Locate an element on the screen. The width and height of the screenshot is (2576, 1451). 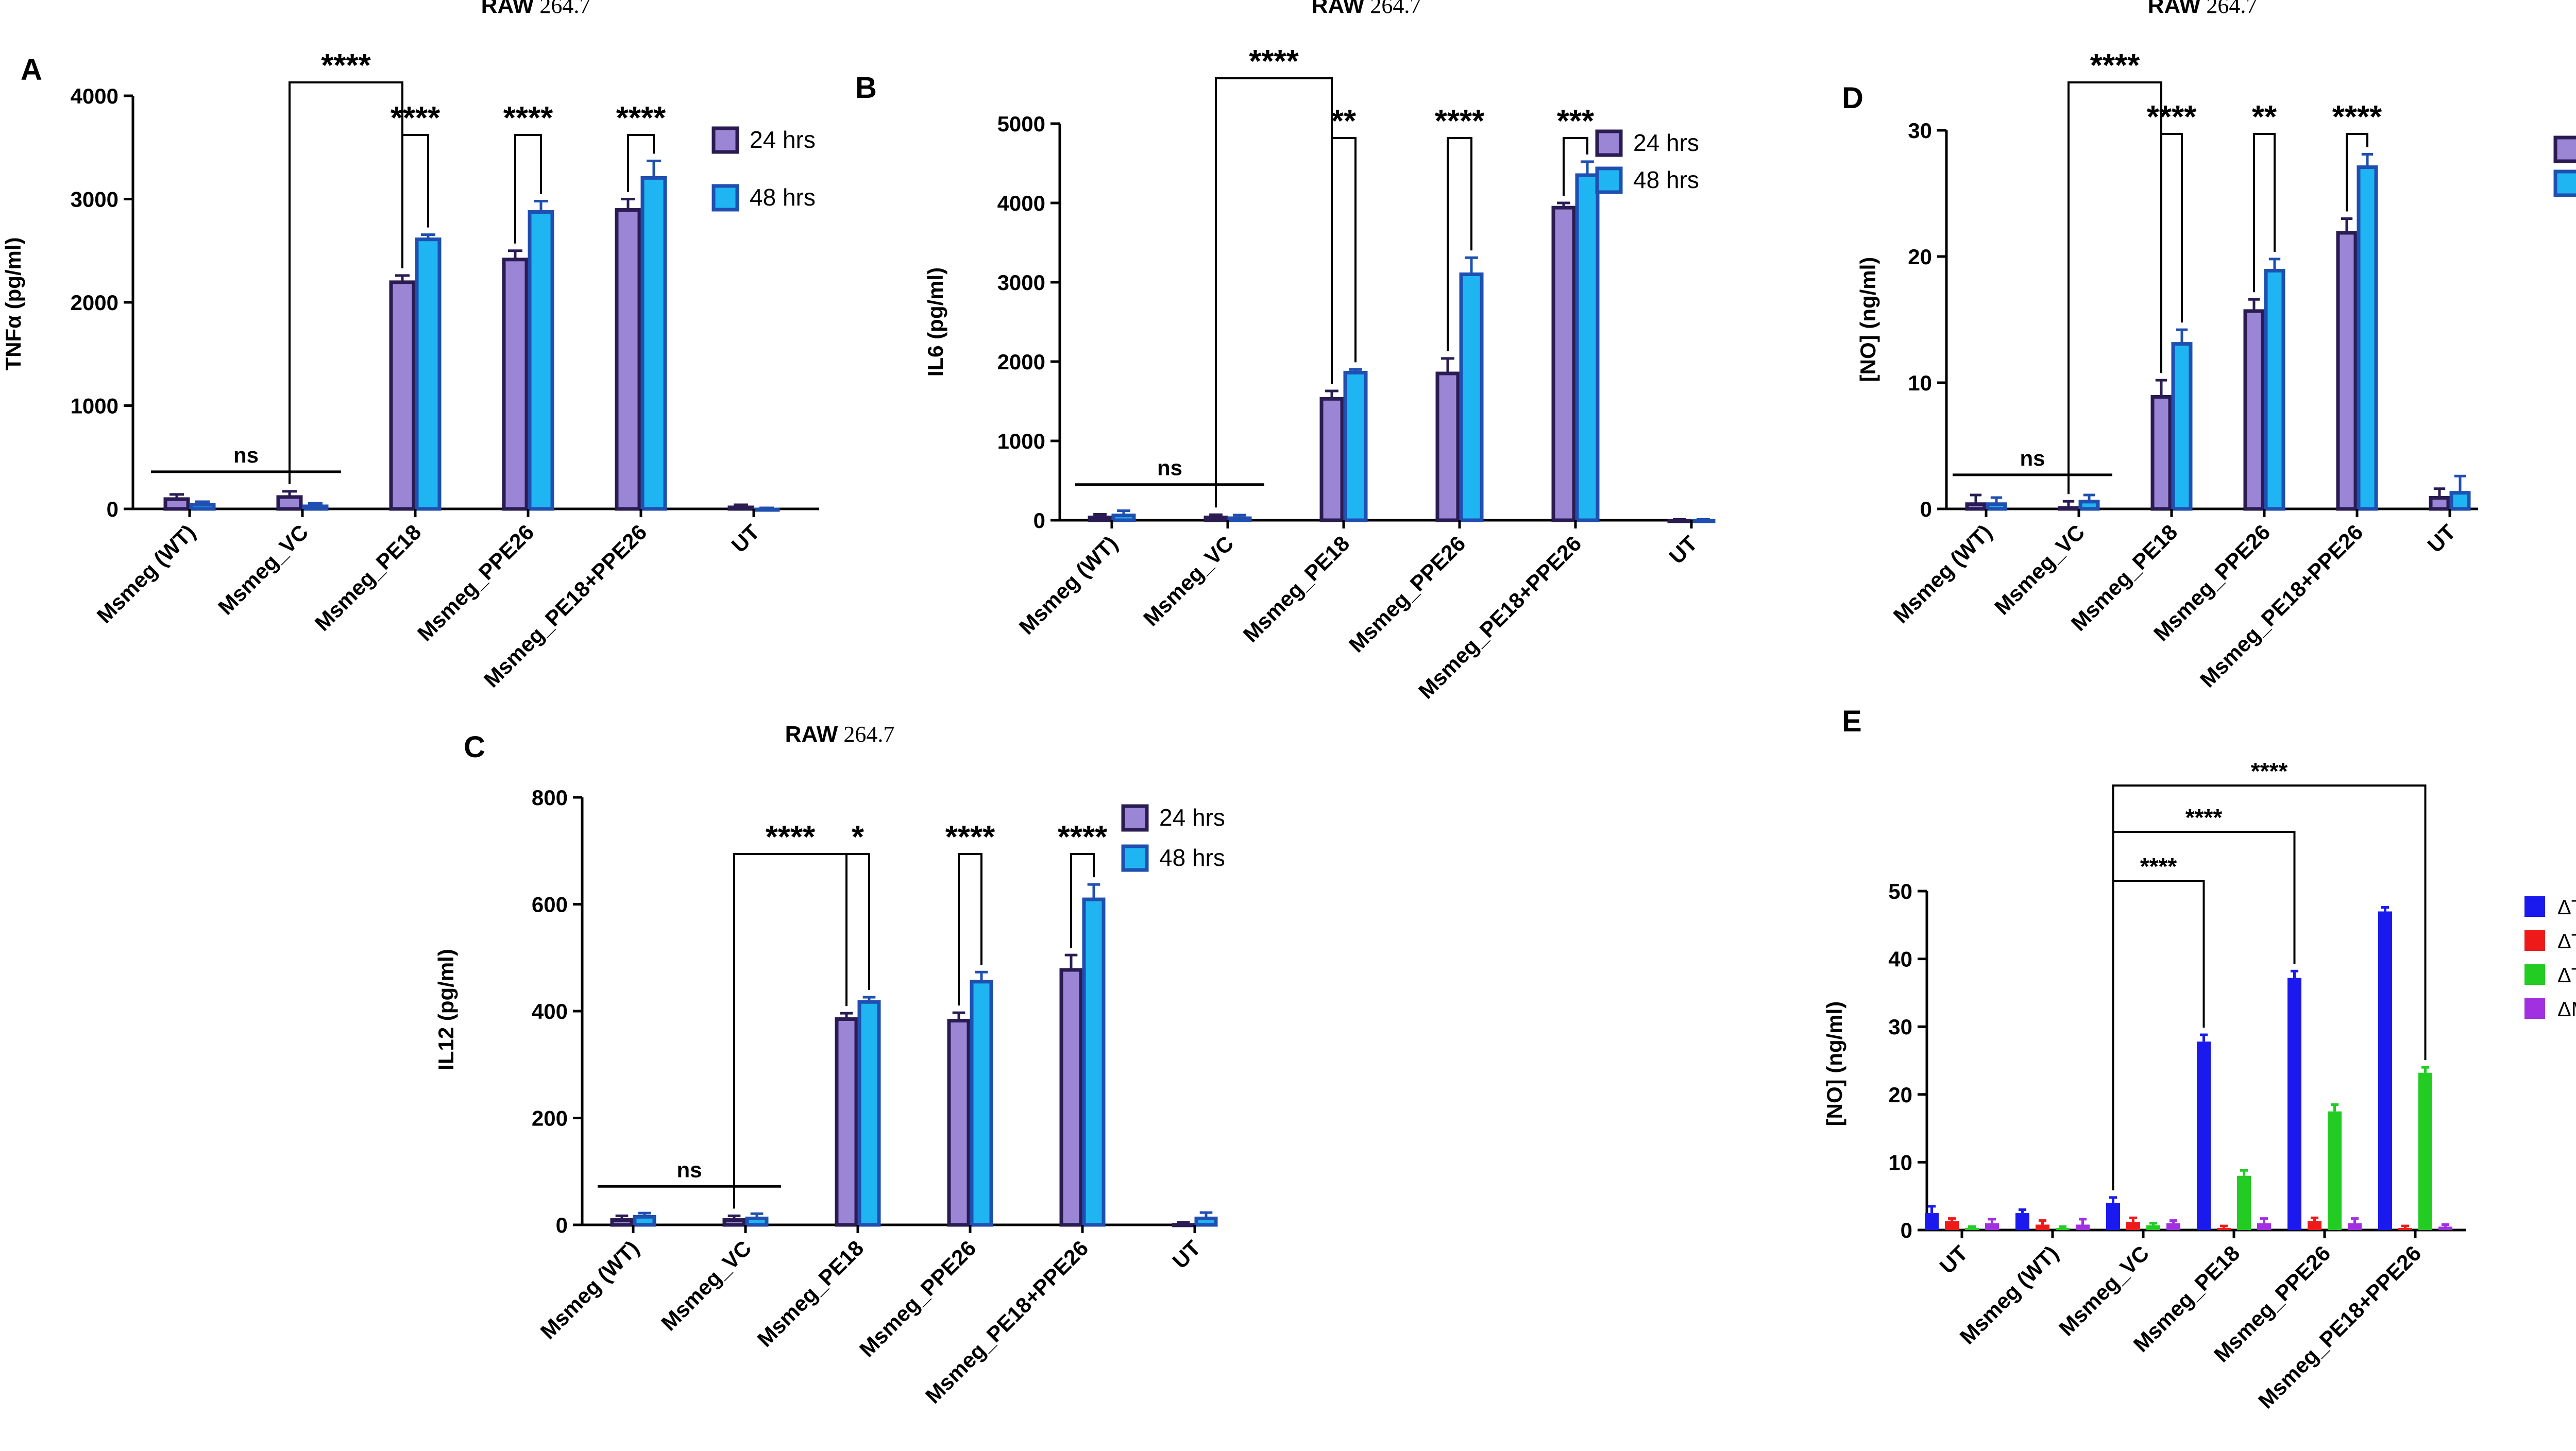
y-tick-label: 10 is located at coordinates (1920, 383).